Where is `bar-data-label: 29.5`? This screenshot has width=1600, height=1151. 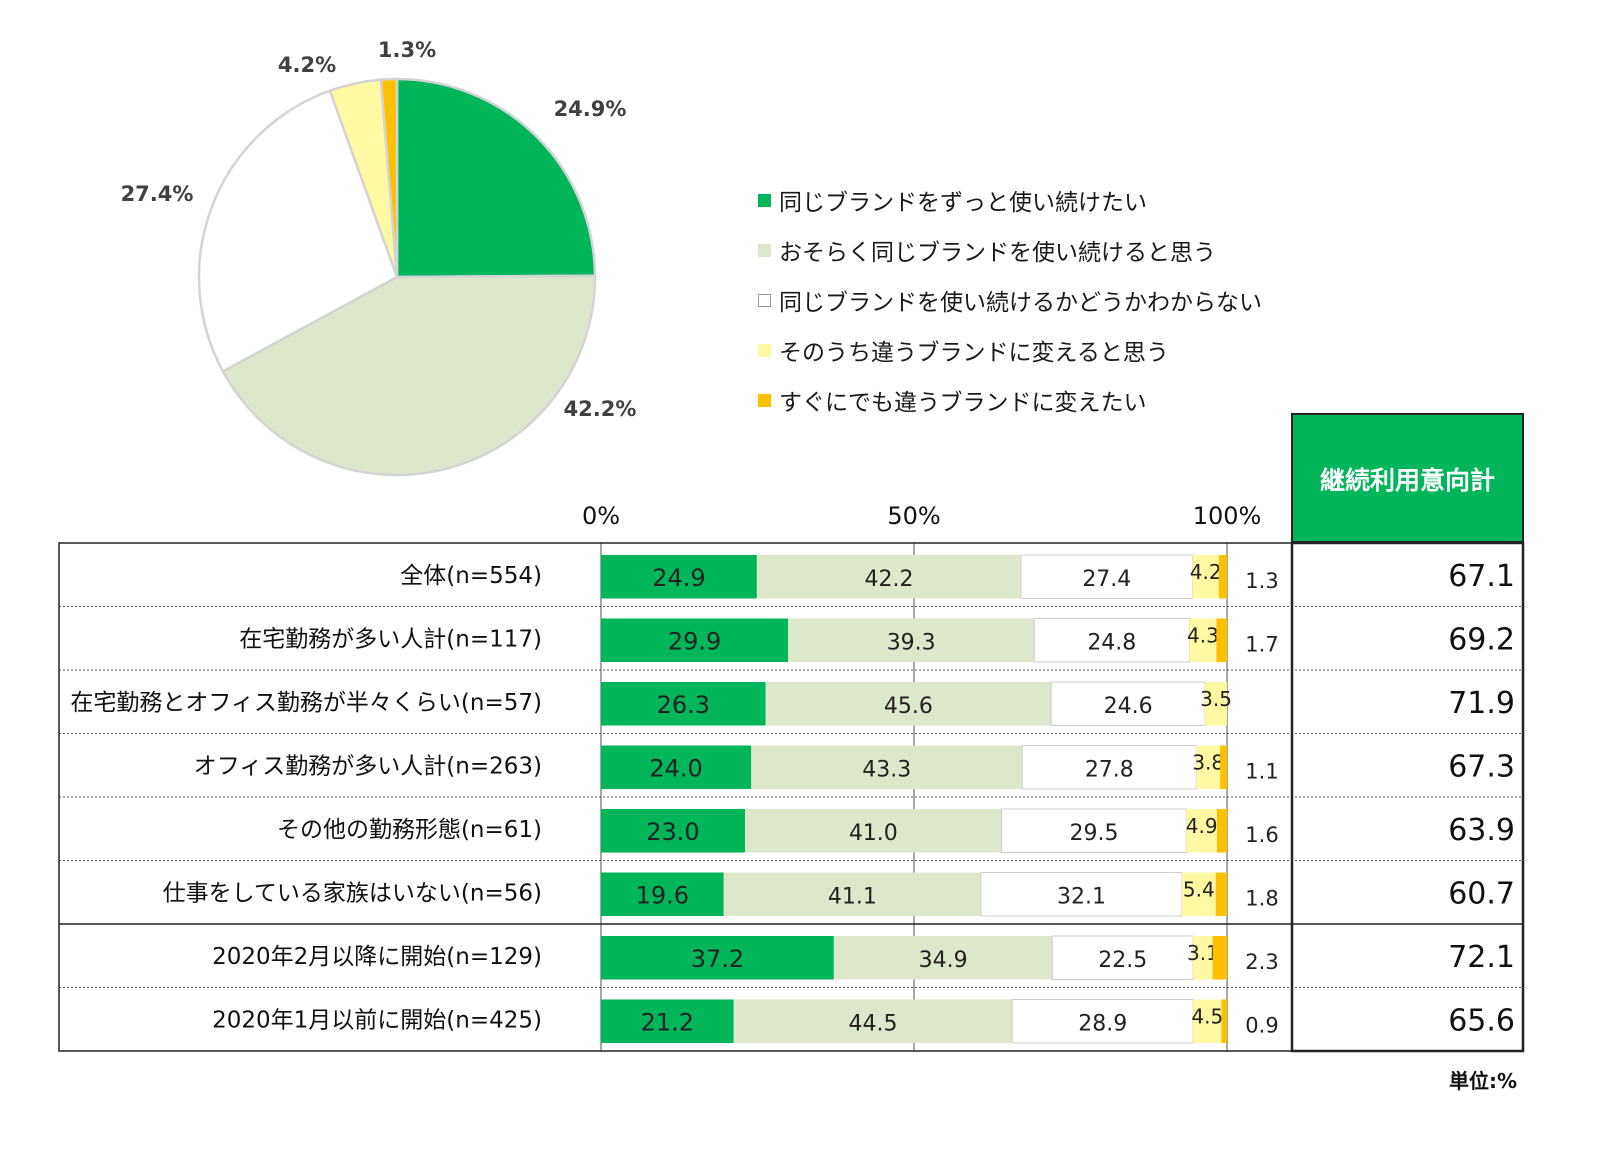 bar-data-label: 29.5 is located at coordinates (1093, 833).